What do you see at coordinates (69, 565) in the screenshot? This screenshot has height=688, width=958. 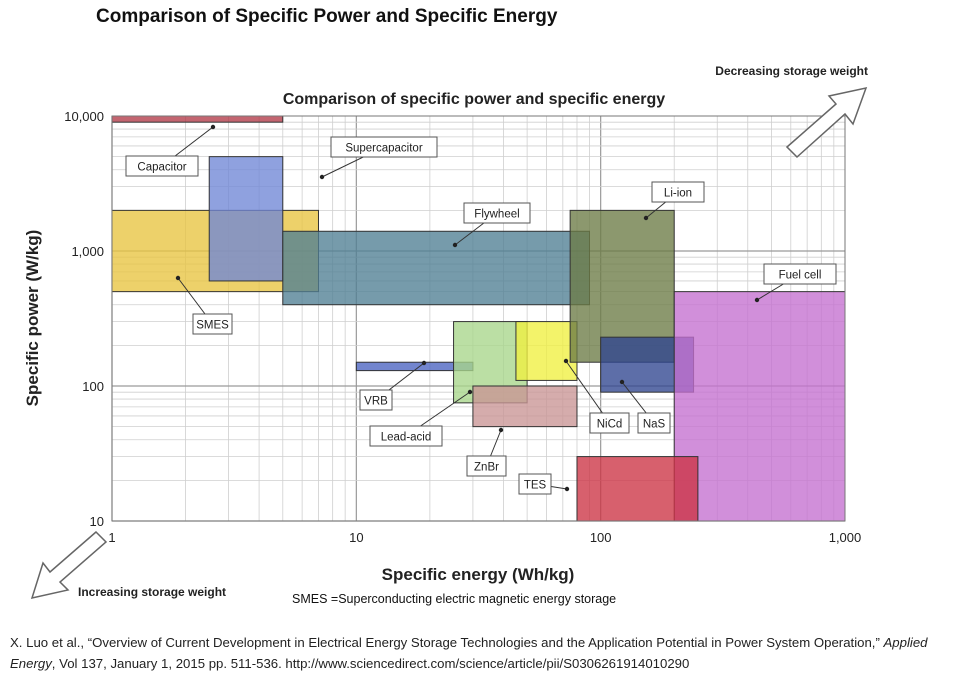 I see `increasing-weight-arrow` at bounding box center [69, 565].